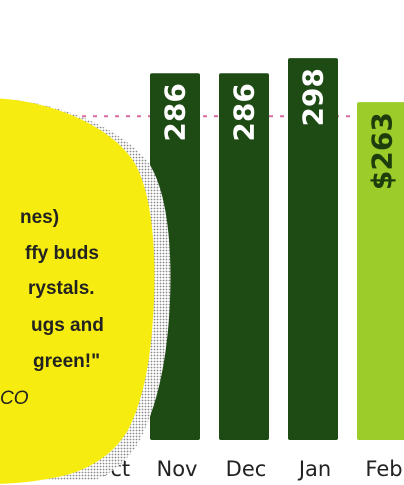 The height and width of the screenshot is (485, 404). Describe the element at coordinates (313, 249) in the screenshot. I see `bar-jan` at that location.